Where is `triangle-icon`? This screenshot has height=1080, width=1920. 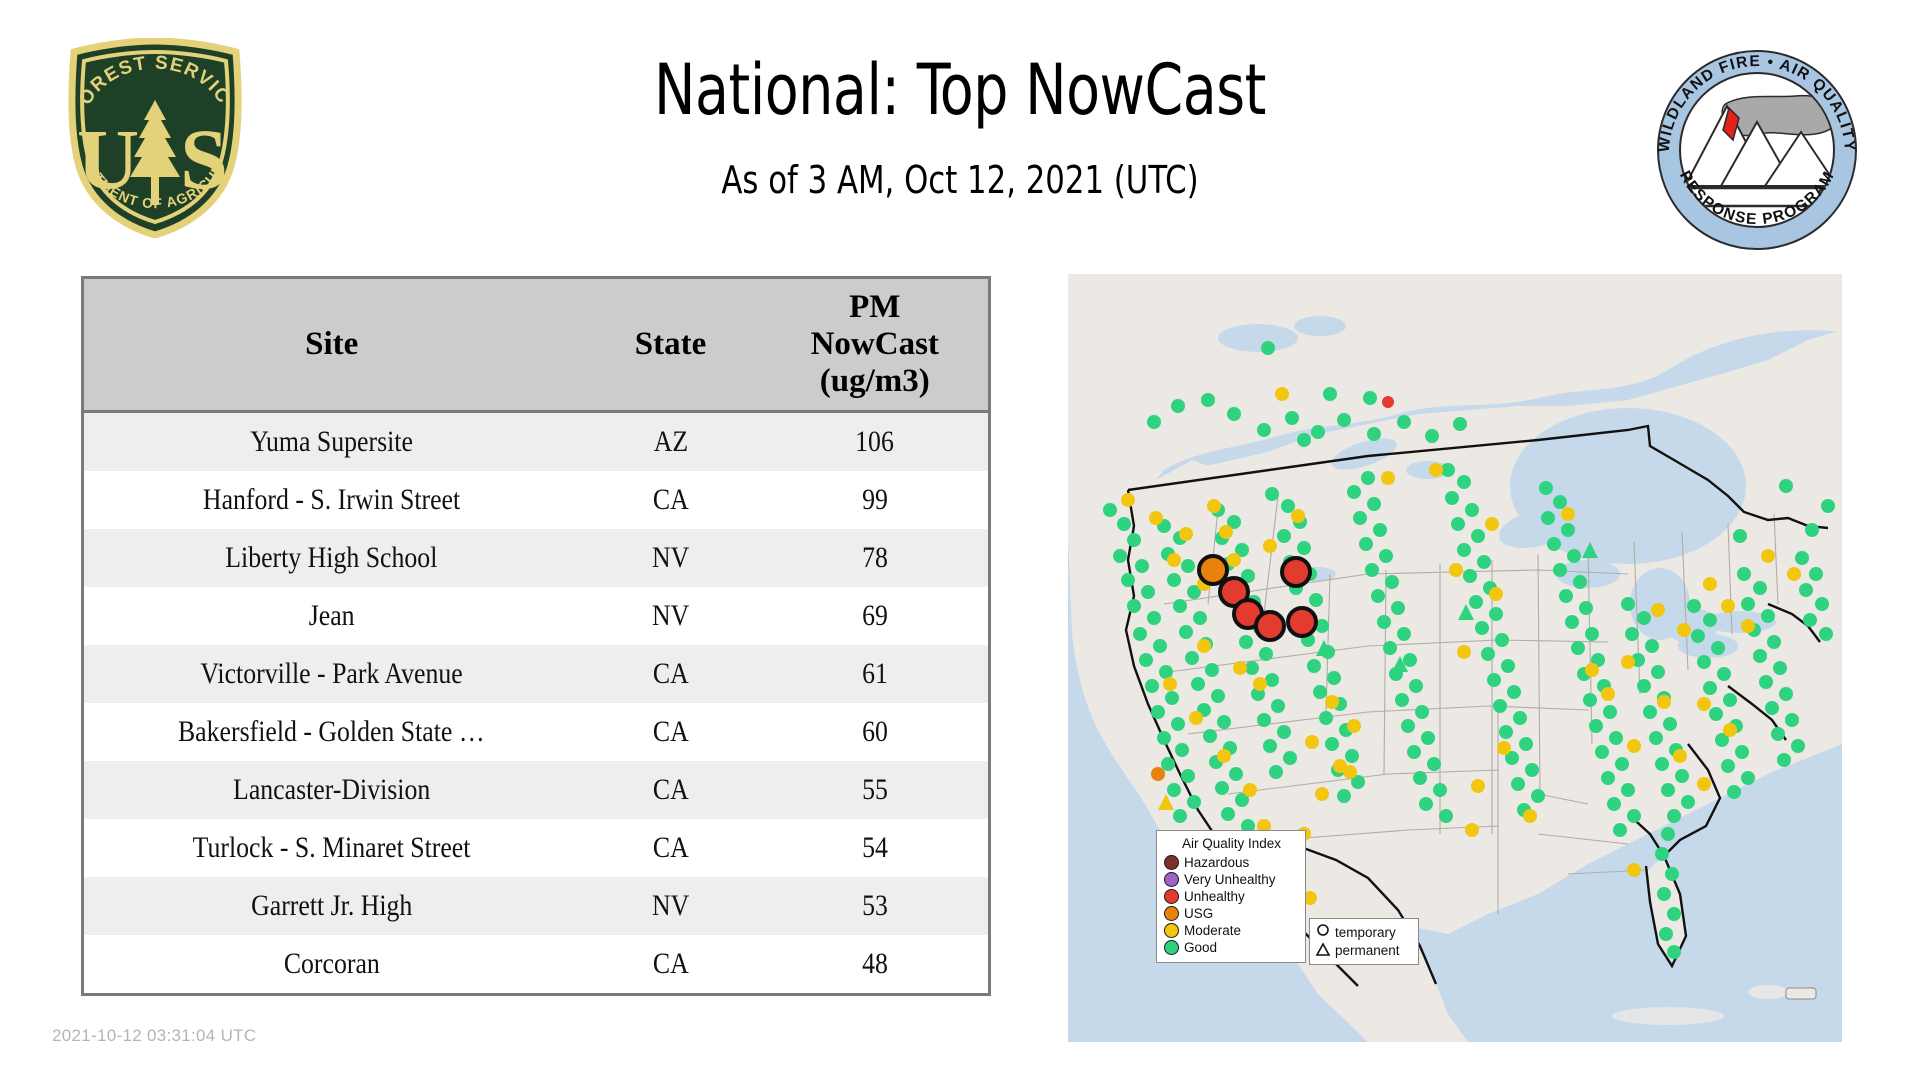
triangle-icon is located at coordinates (1323, 950).